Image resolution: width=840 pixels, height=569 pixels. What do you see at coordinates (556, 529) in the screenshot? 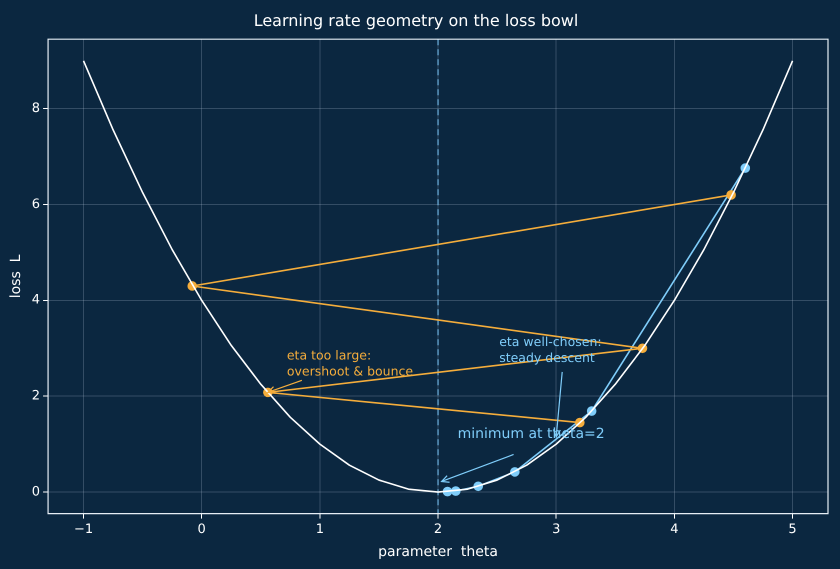
I see `x-tick-label: 3` at bounding box center [556, 529].